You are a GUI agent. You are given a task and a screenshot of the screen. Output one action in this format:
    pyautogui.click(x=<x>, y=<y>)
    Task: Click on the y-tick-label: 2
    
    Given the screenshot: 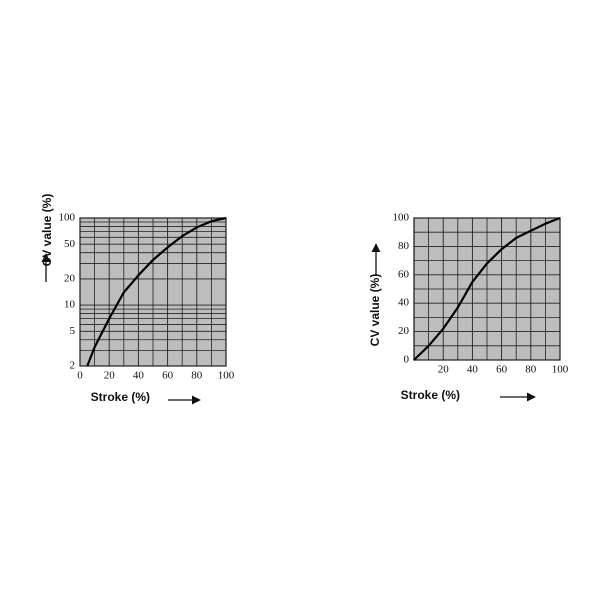 What is the action you would take?
    pyautogui.click(x=73, y=366)
    